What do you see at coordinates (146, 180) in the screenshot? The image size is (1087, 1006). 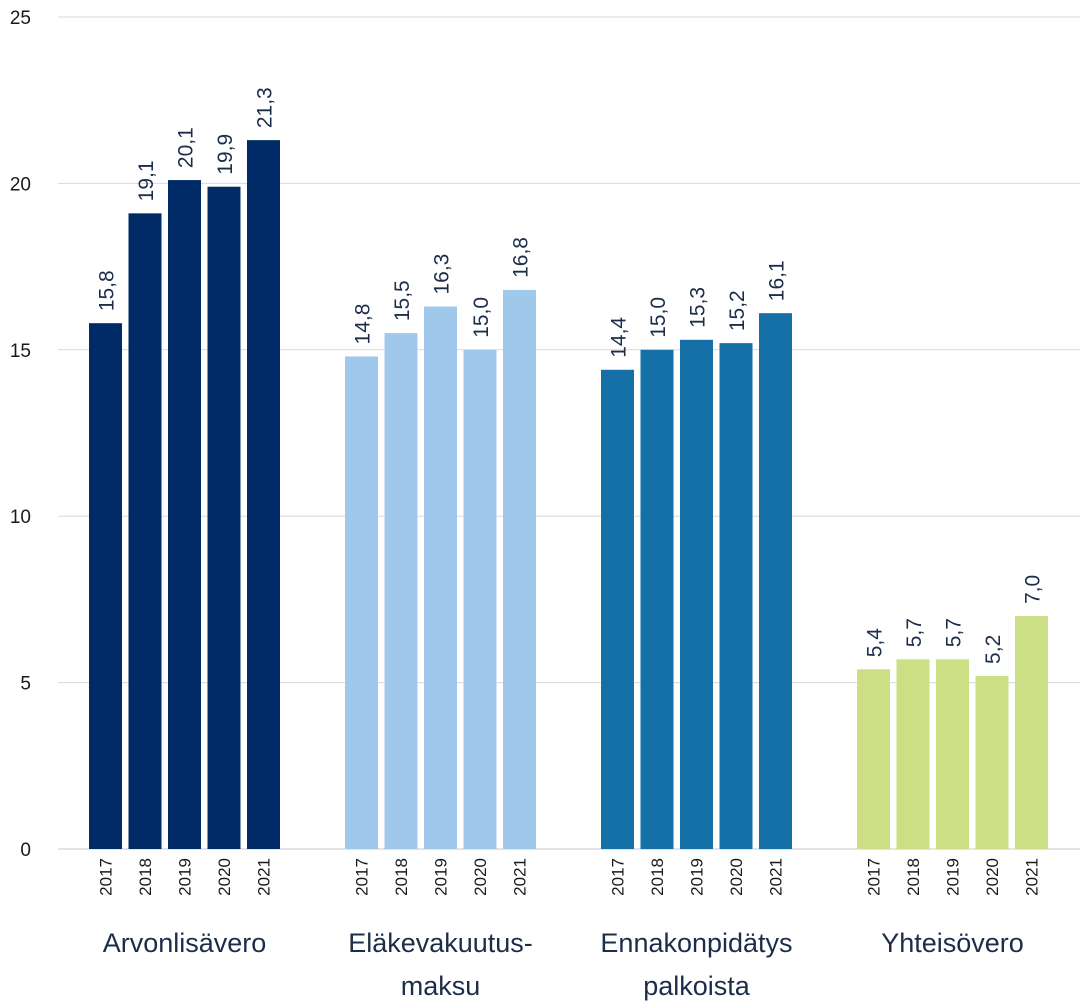 I see `value-label: 19,1` at bounding box center [146, 180].